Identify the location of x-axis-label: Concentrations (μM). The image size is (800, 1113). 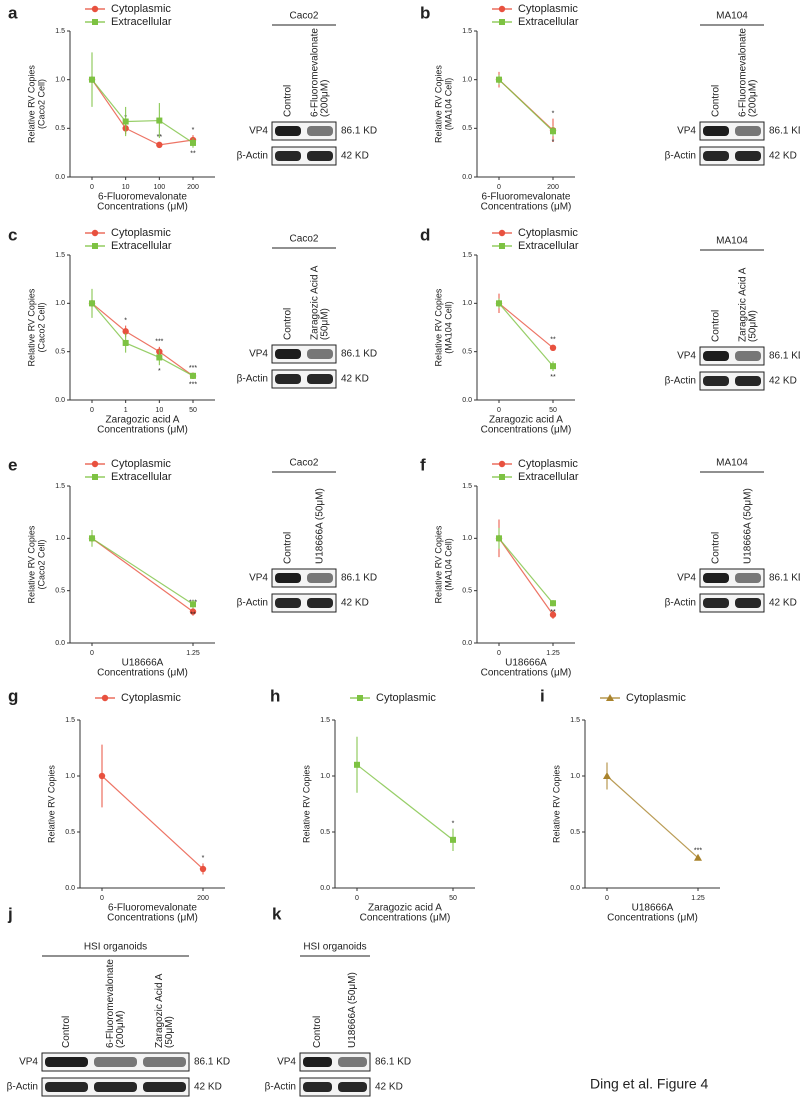
(142, 673).